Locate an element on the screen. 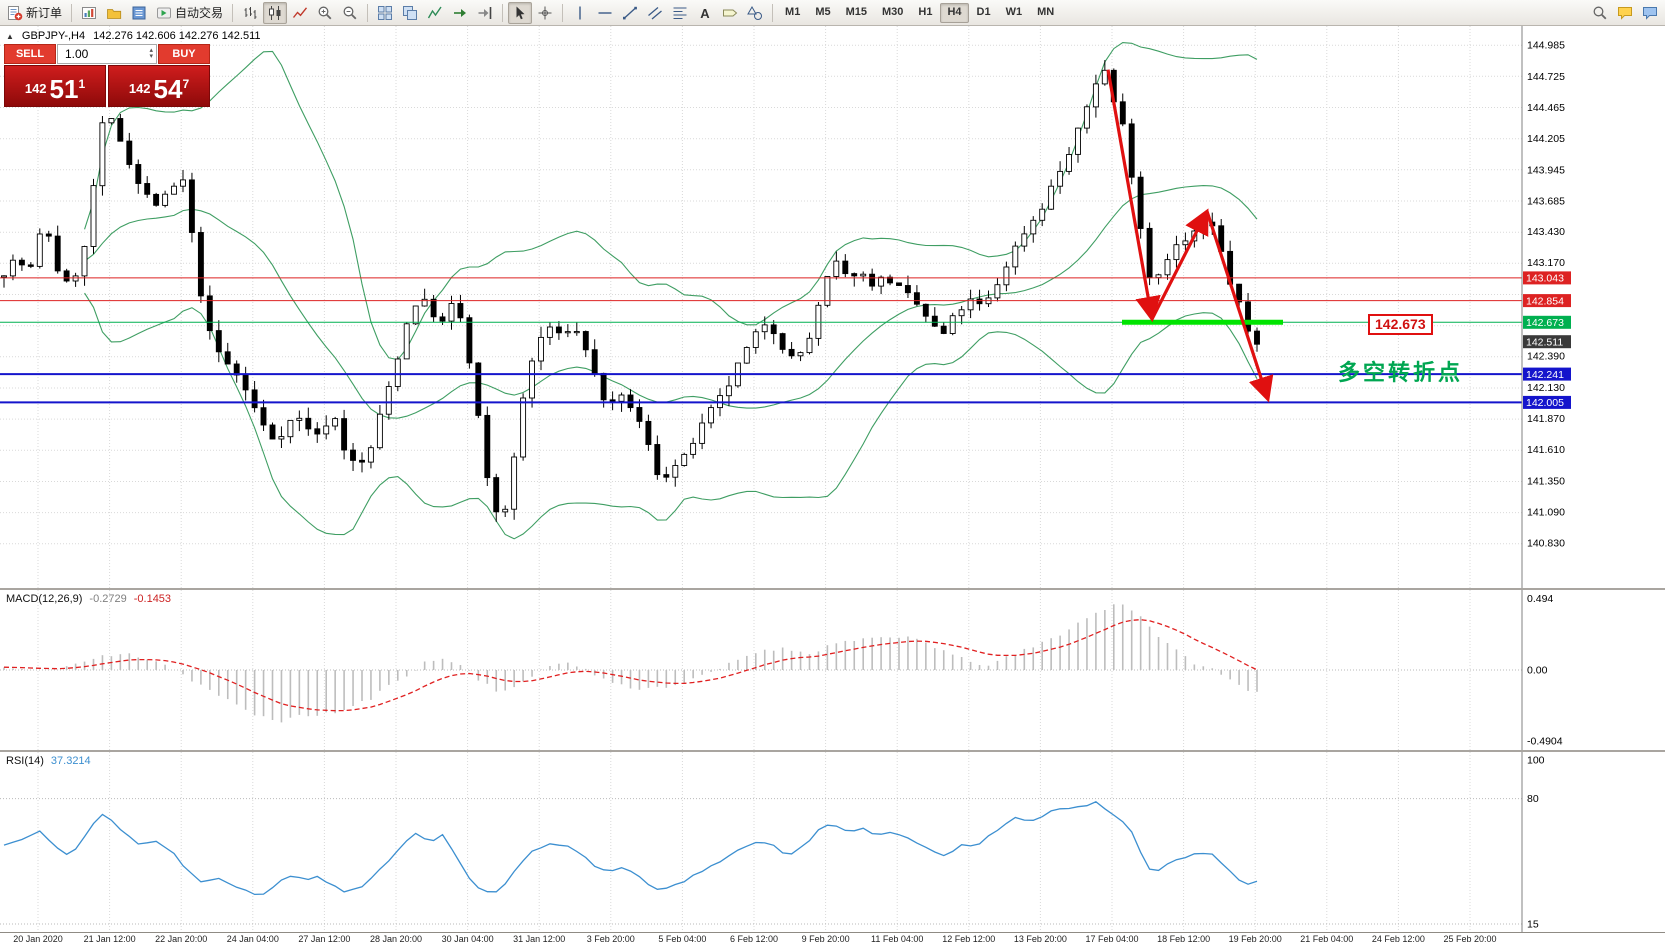 The width and height of the screenshot is (1665, 946). timeframe-h4-button: H4 is located at coordinates (954, 12).